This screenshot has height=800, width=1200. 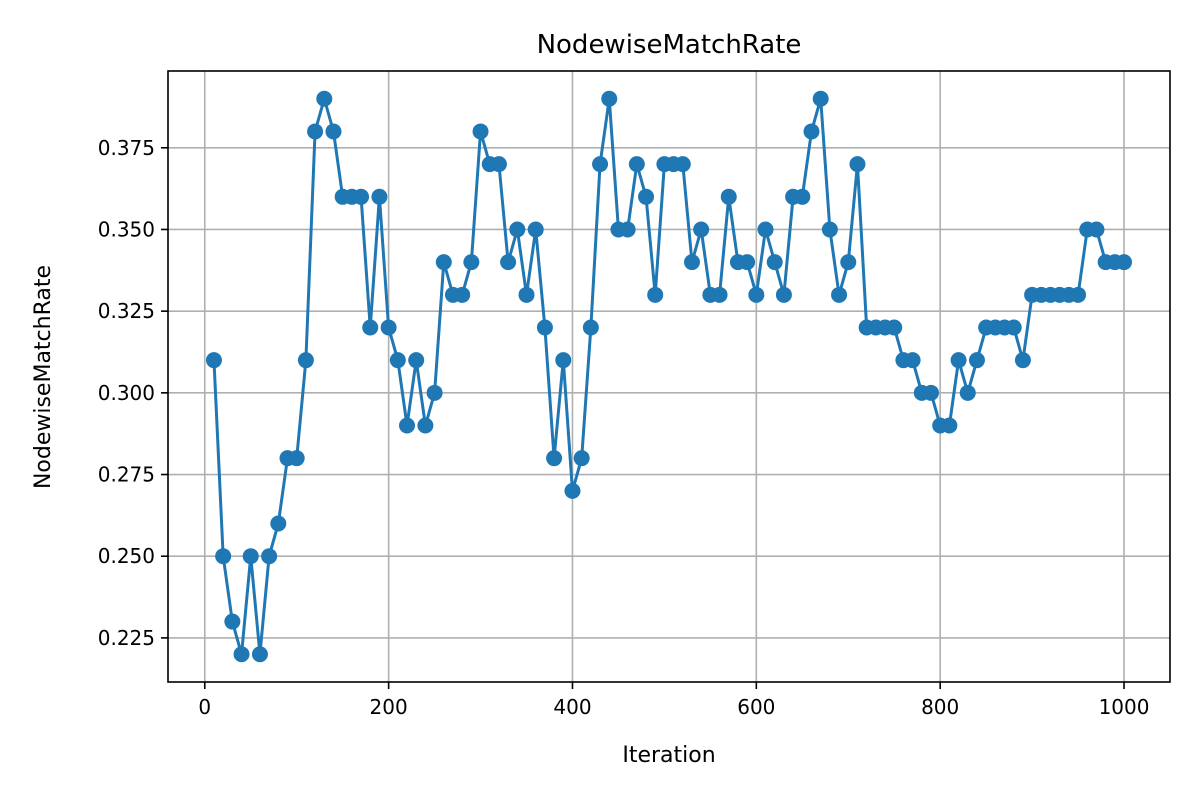 I want to click on y-tick-label: 0.375, so click(x=126, y=148).